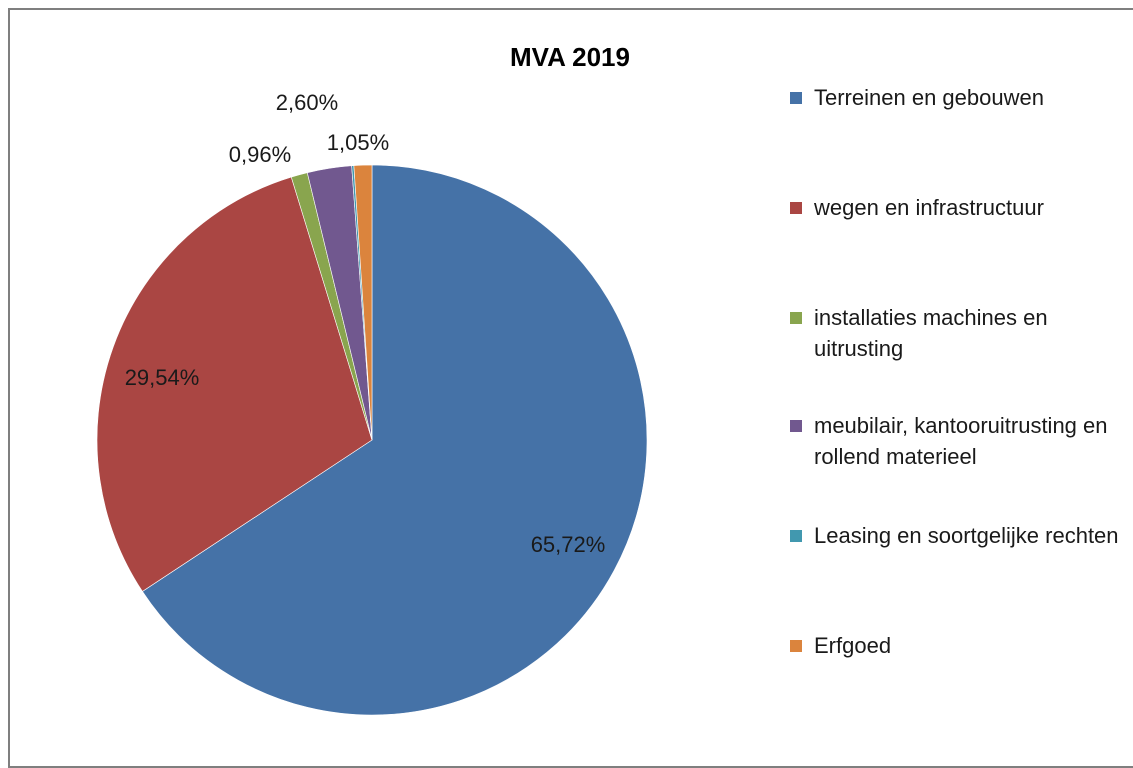 The width and height of the screenshot is (1133, 768). I want to click on chart-title: MVA 2019, so click(570, 57).